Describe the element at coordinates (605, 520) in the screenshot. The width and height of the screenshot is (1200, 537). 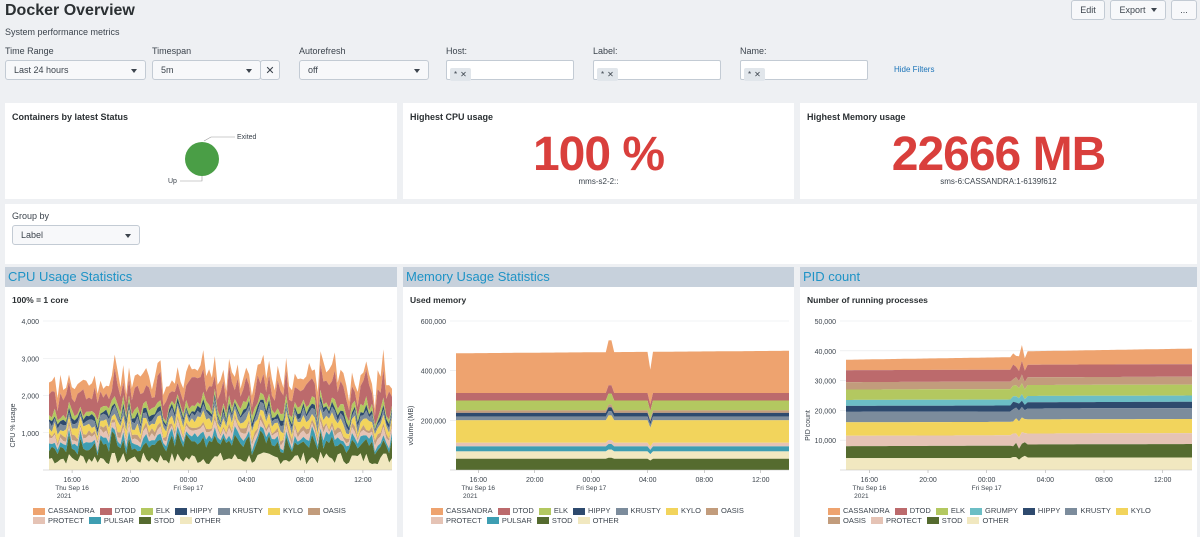
I see `legend-label: OTHER` at that location.